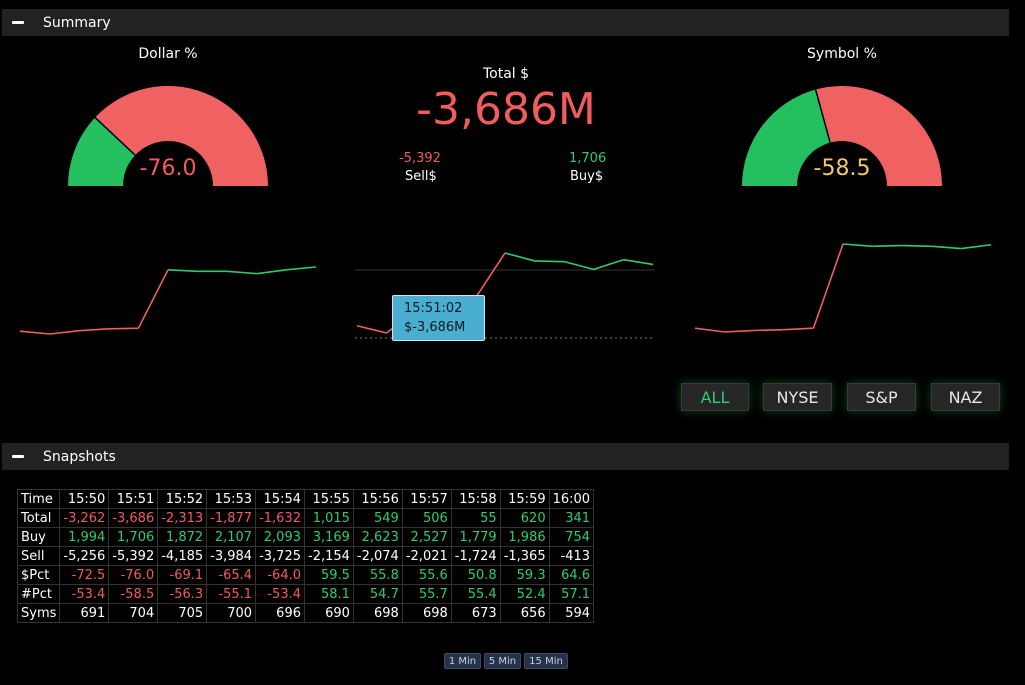 The width and height of the screenshot is (1025, 685). I want to click on dollar-gauge-red-segment, so click(181, 136).